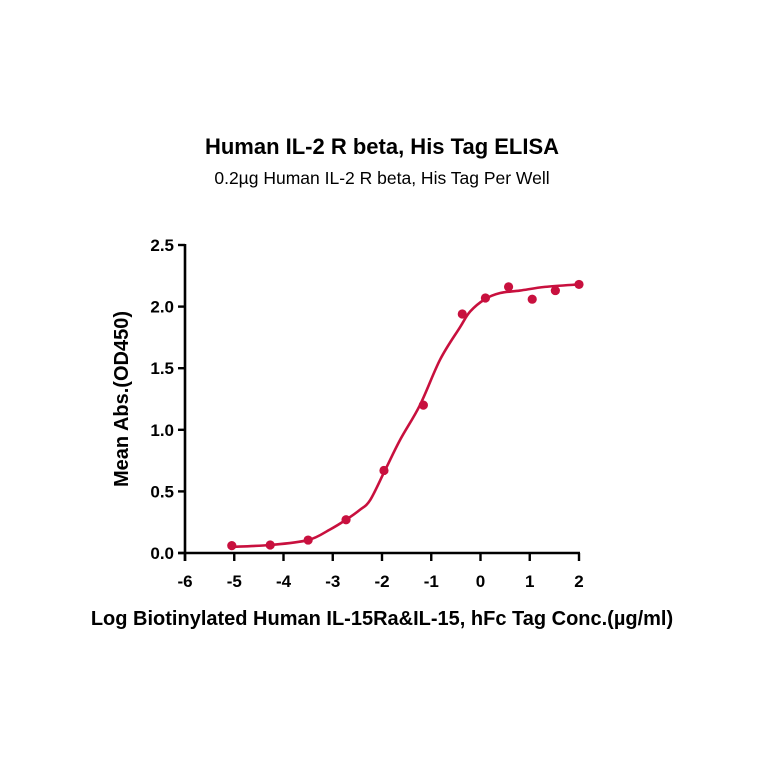  Describe the element at coordinates (162, 245) in the screenshot. I see `y-tick-label: 2.5` at that location.